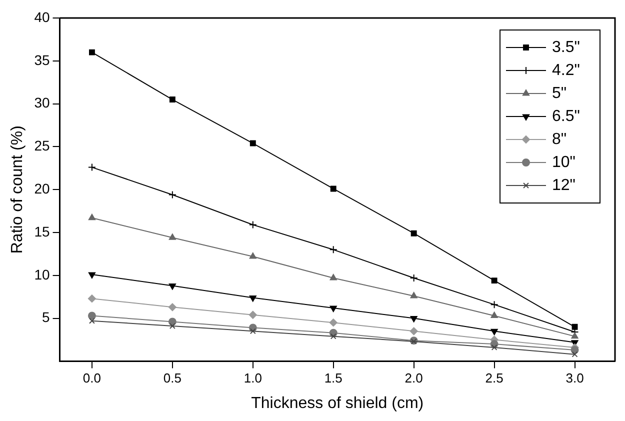 The image size is (625, 421). I want to click on y-tick-label: 40, so click(42, 16).